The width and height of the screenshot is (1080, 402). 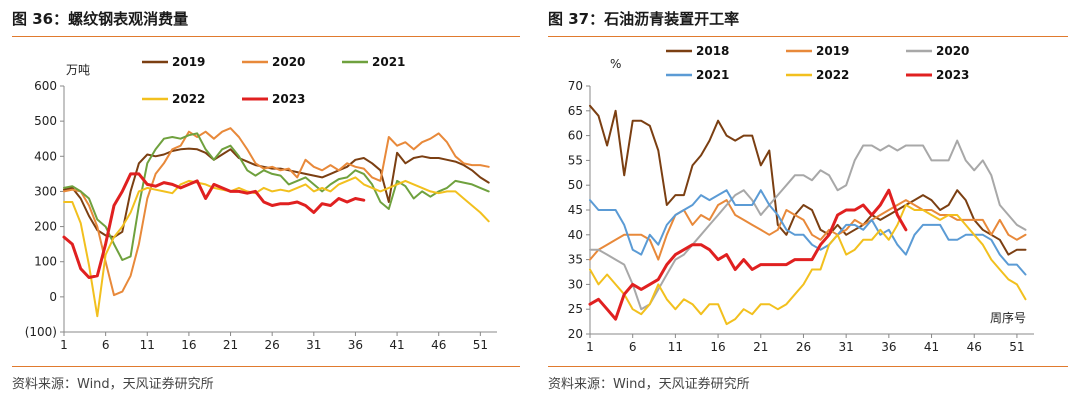 I want to click on y-tick-label: 300, so click(x=45, y=191).